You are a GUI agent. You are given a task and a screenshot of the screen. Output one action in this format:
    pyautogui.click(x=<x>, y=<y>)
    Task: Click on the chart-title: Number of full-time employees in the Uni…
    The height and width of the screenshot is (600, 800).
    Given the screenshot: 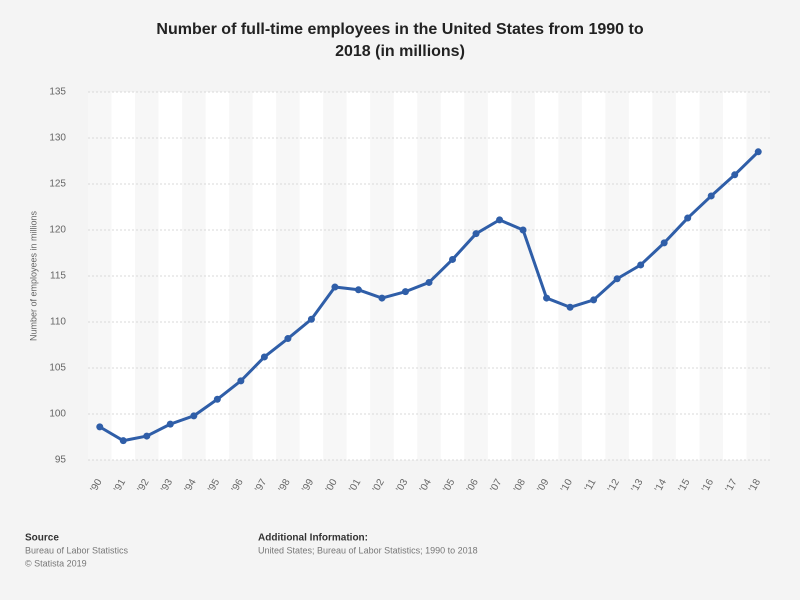 What is the action you would take?
    pyautogui.click(x=399, y=40)
    